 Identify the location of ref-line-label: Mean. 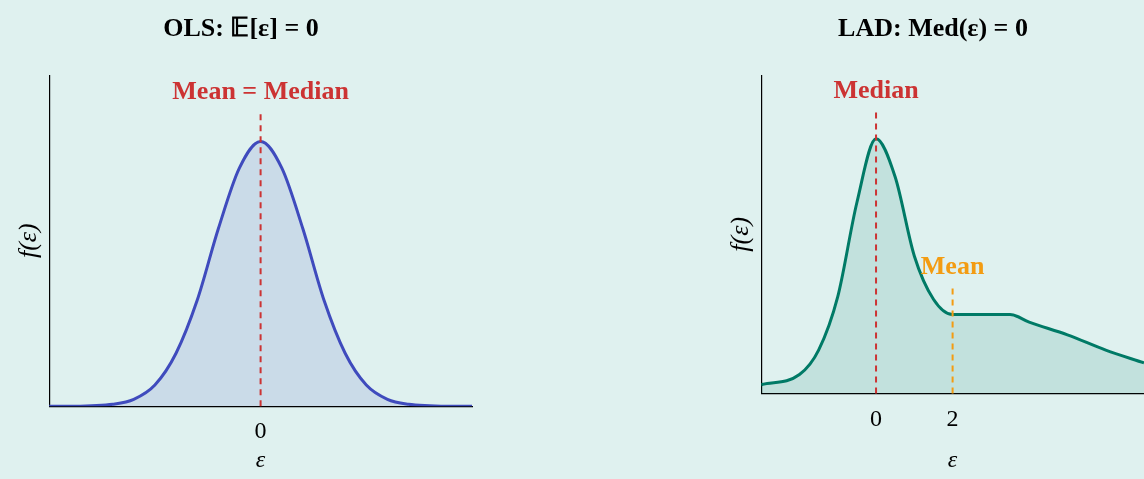
(952, 265).